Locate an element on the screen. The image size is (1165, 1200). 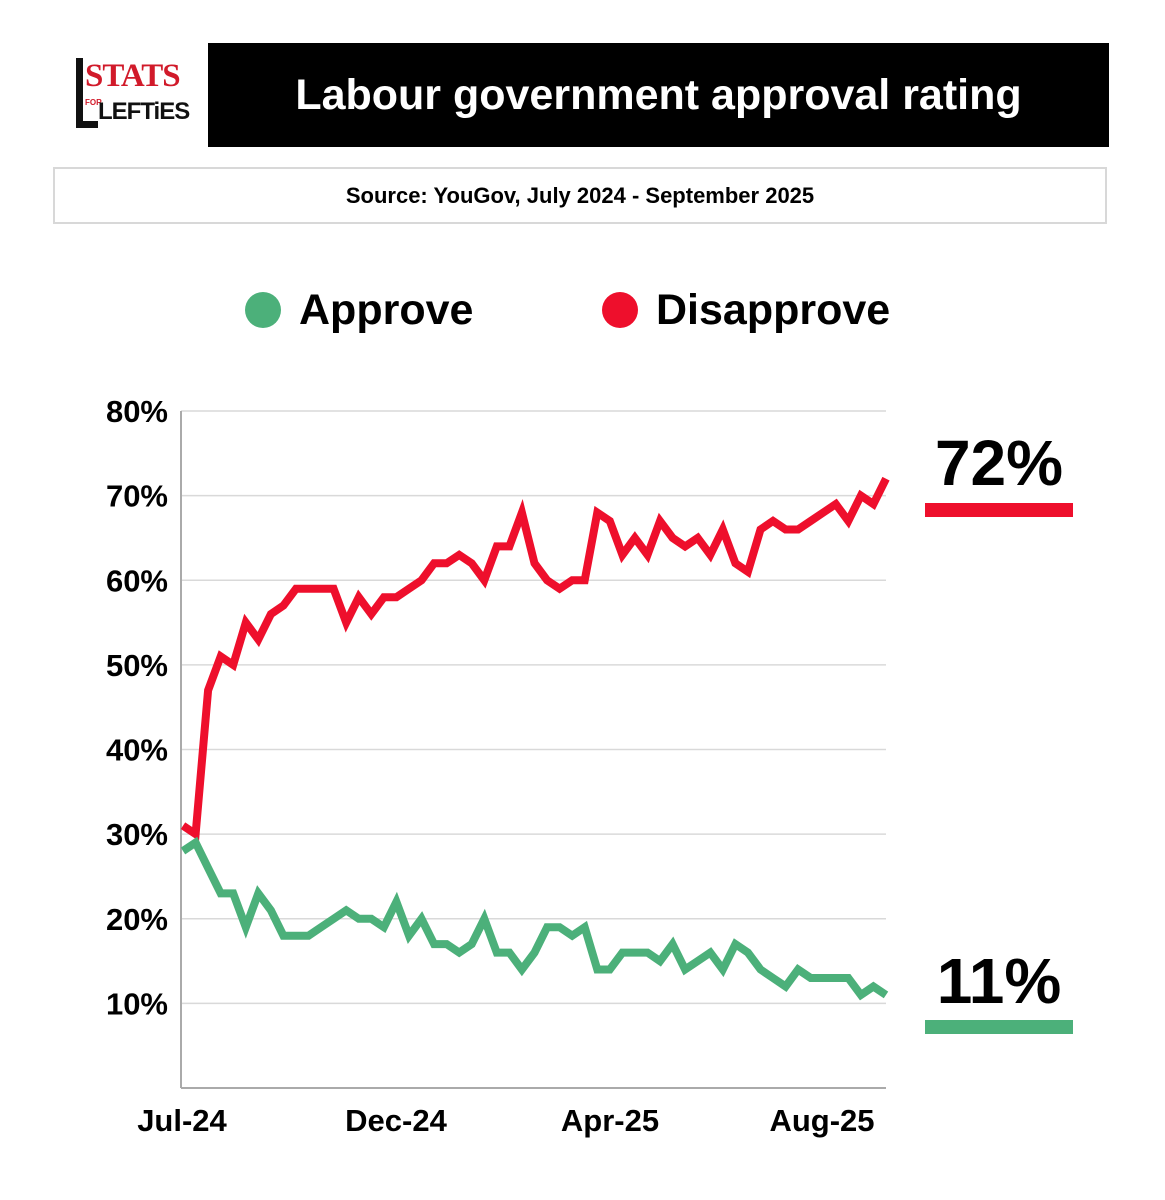
legend: Approve Disapprove is located at coordinates (582, 310).